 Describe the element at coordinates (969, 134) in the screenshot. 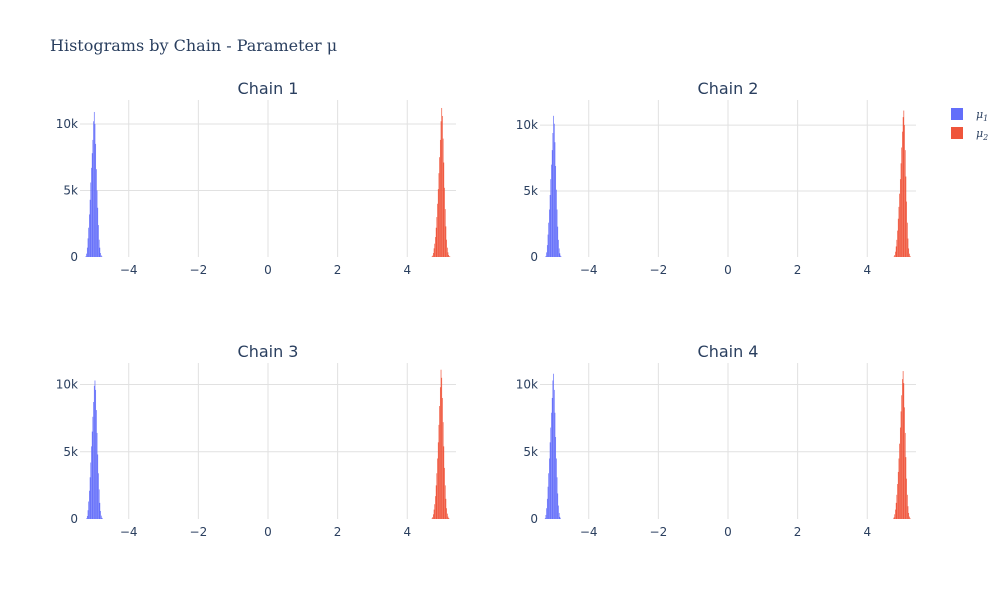

I see `legend-item-mu2: μ2` at that location.